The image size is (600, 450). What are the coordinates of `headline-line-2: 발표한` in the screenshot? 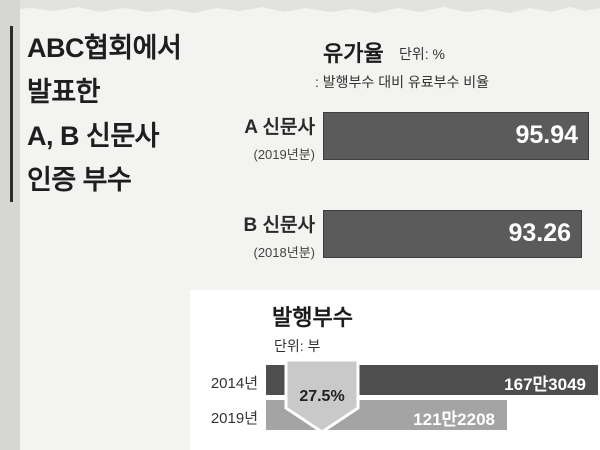 It's located at (64, 92).